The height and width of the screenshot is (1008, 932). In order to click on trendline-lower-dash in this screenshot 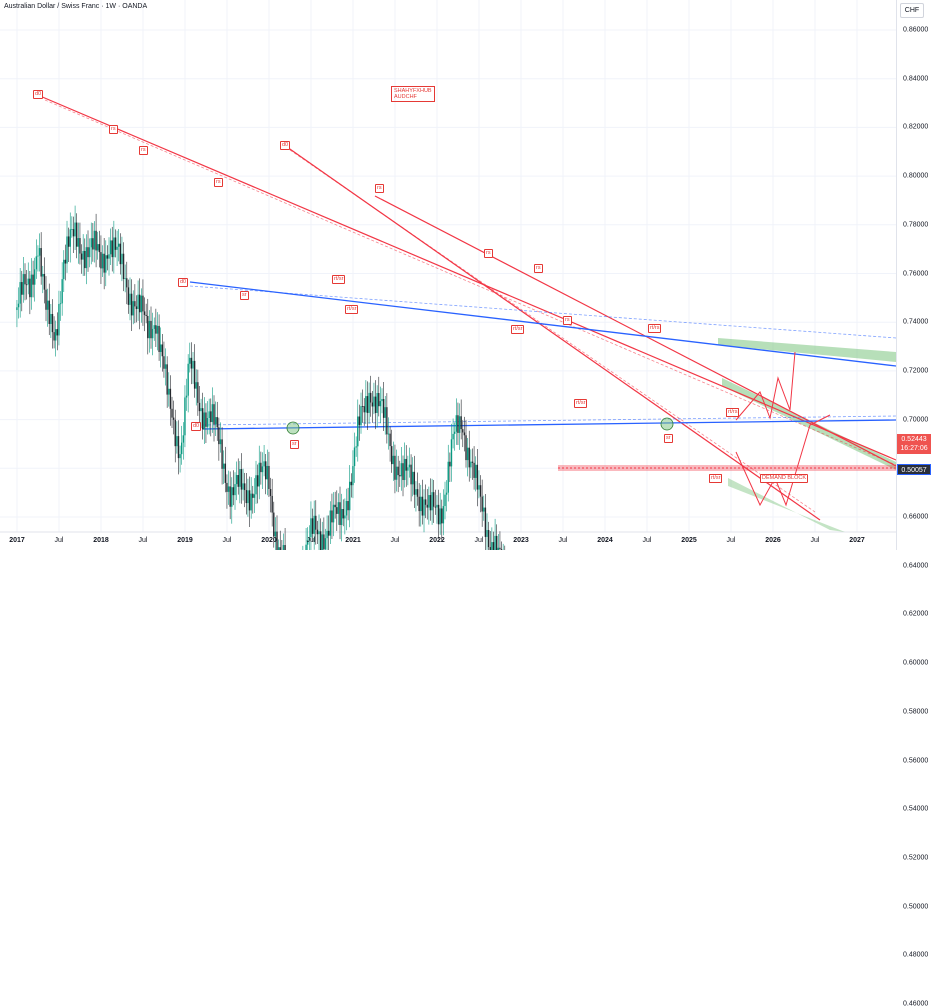, I will do `click(549, 420)`.